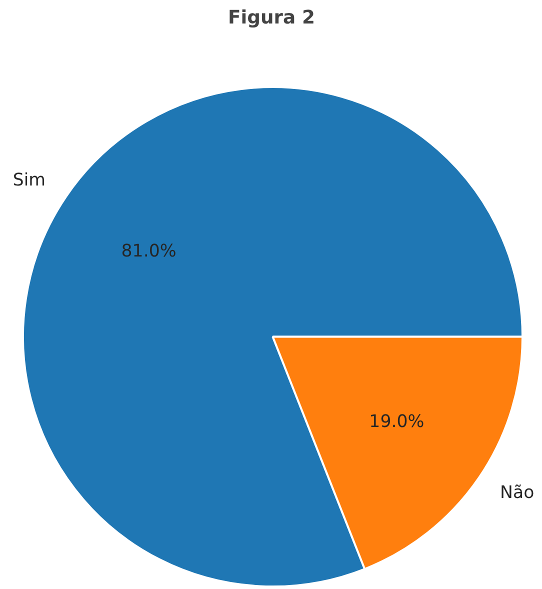 This screenshot has width=542, height=589. Describe the element at coordinates (517, 493) in the screenshot. I see `slice-label: Não` at that location.